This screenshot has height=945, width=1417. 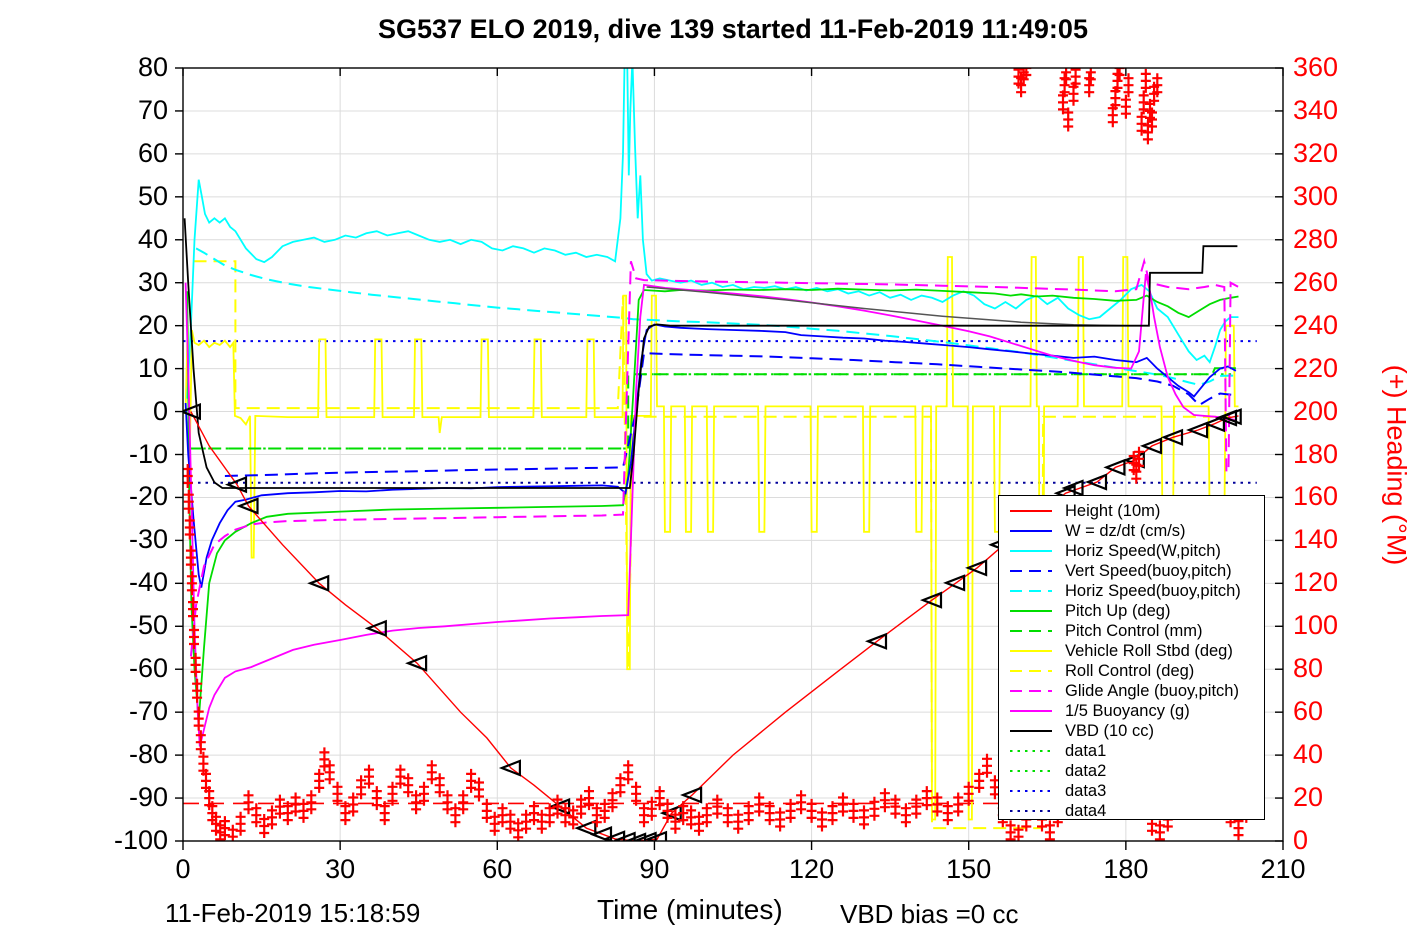 What do you see at coordinates (712, 408) in the screenshot?
I see `series-pitch-control` at bounding box center [712, 408].